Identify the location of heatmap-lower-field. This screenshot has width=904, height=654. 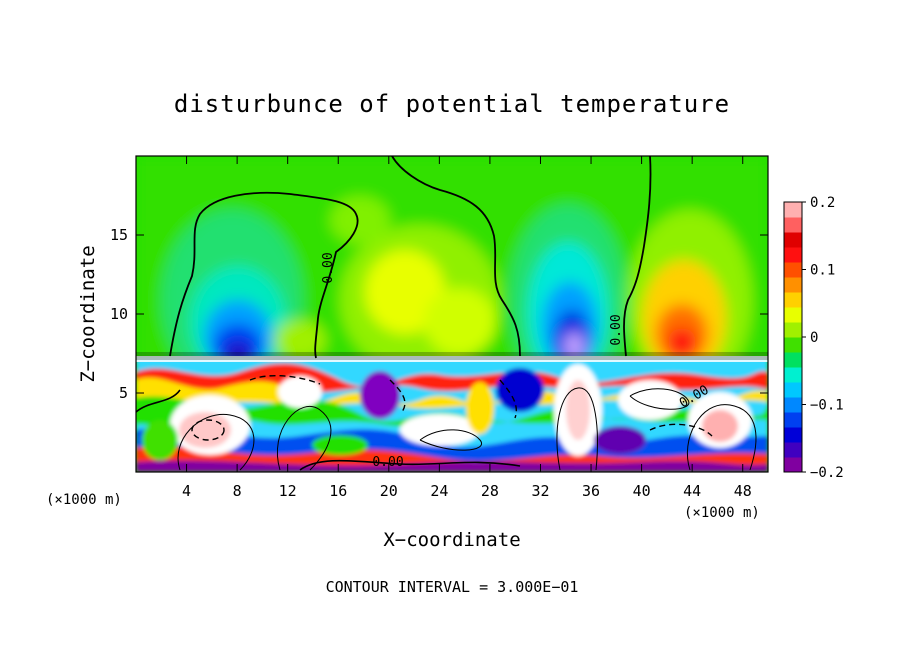
(452, 414).